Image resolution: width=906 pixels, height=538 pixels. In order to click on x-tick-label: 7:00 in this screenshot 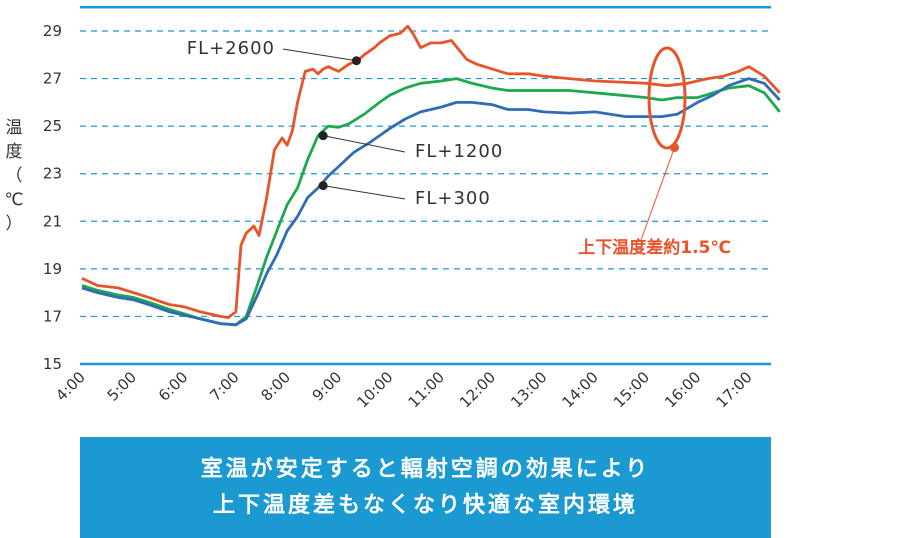, I will do `click(224, 386)`.